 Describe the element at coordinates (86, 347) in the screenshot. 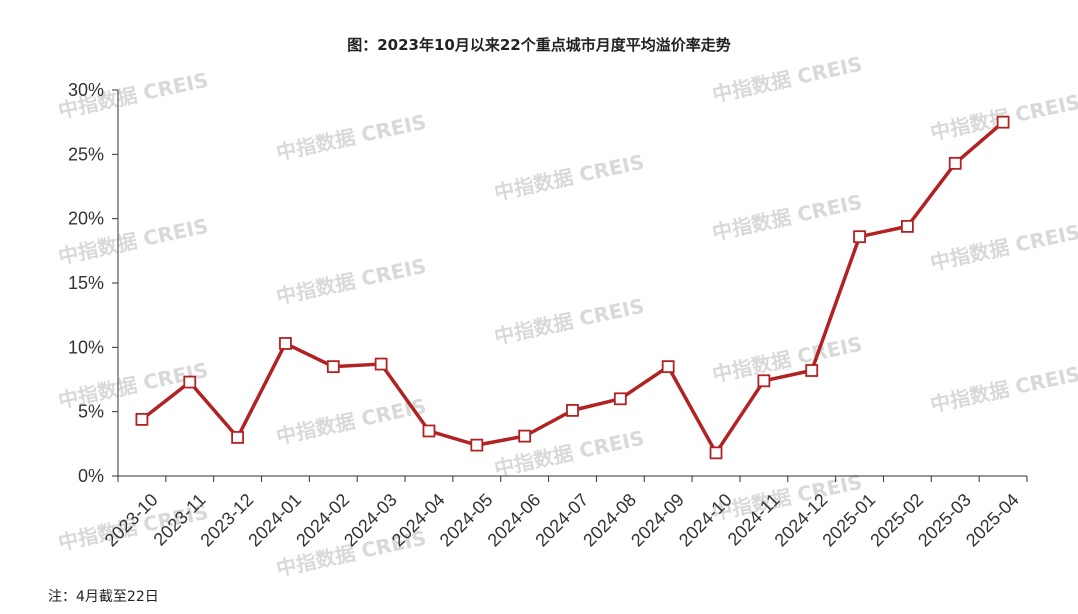

I see `y-tick-label: 10%` at that location.